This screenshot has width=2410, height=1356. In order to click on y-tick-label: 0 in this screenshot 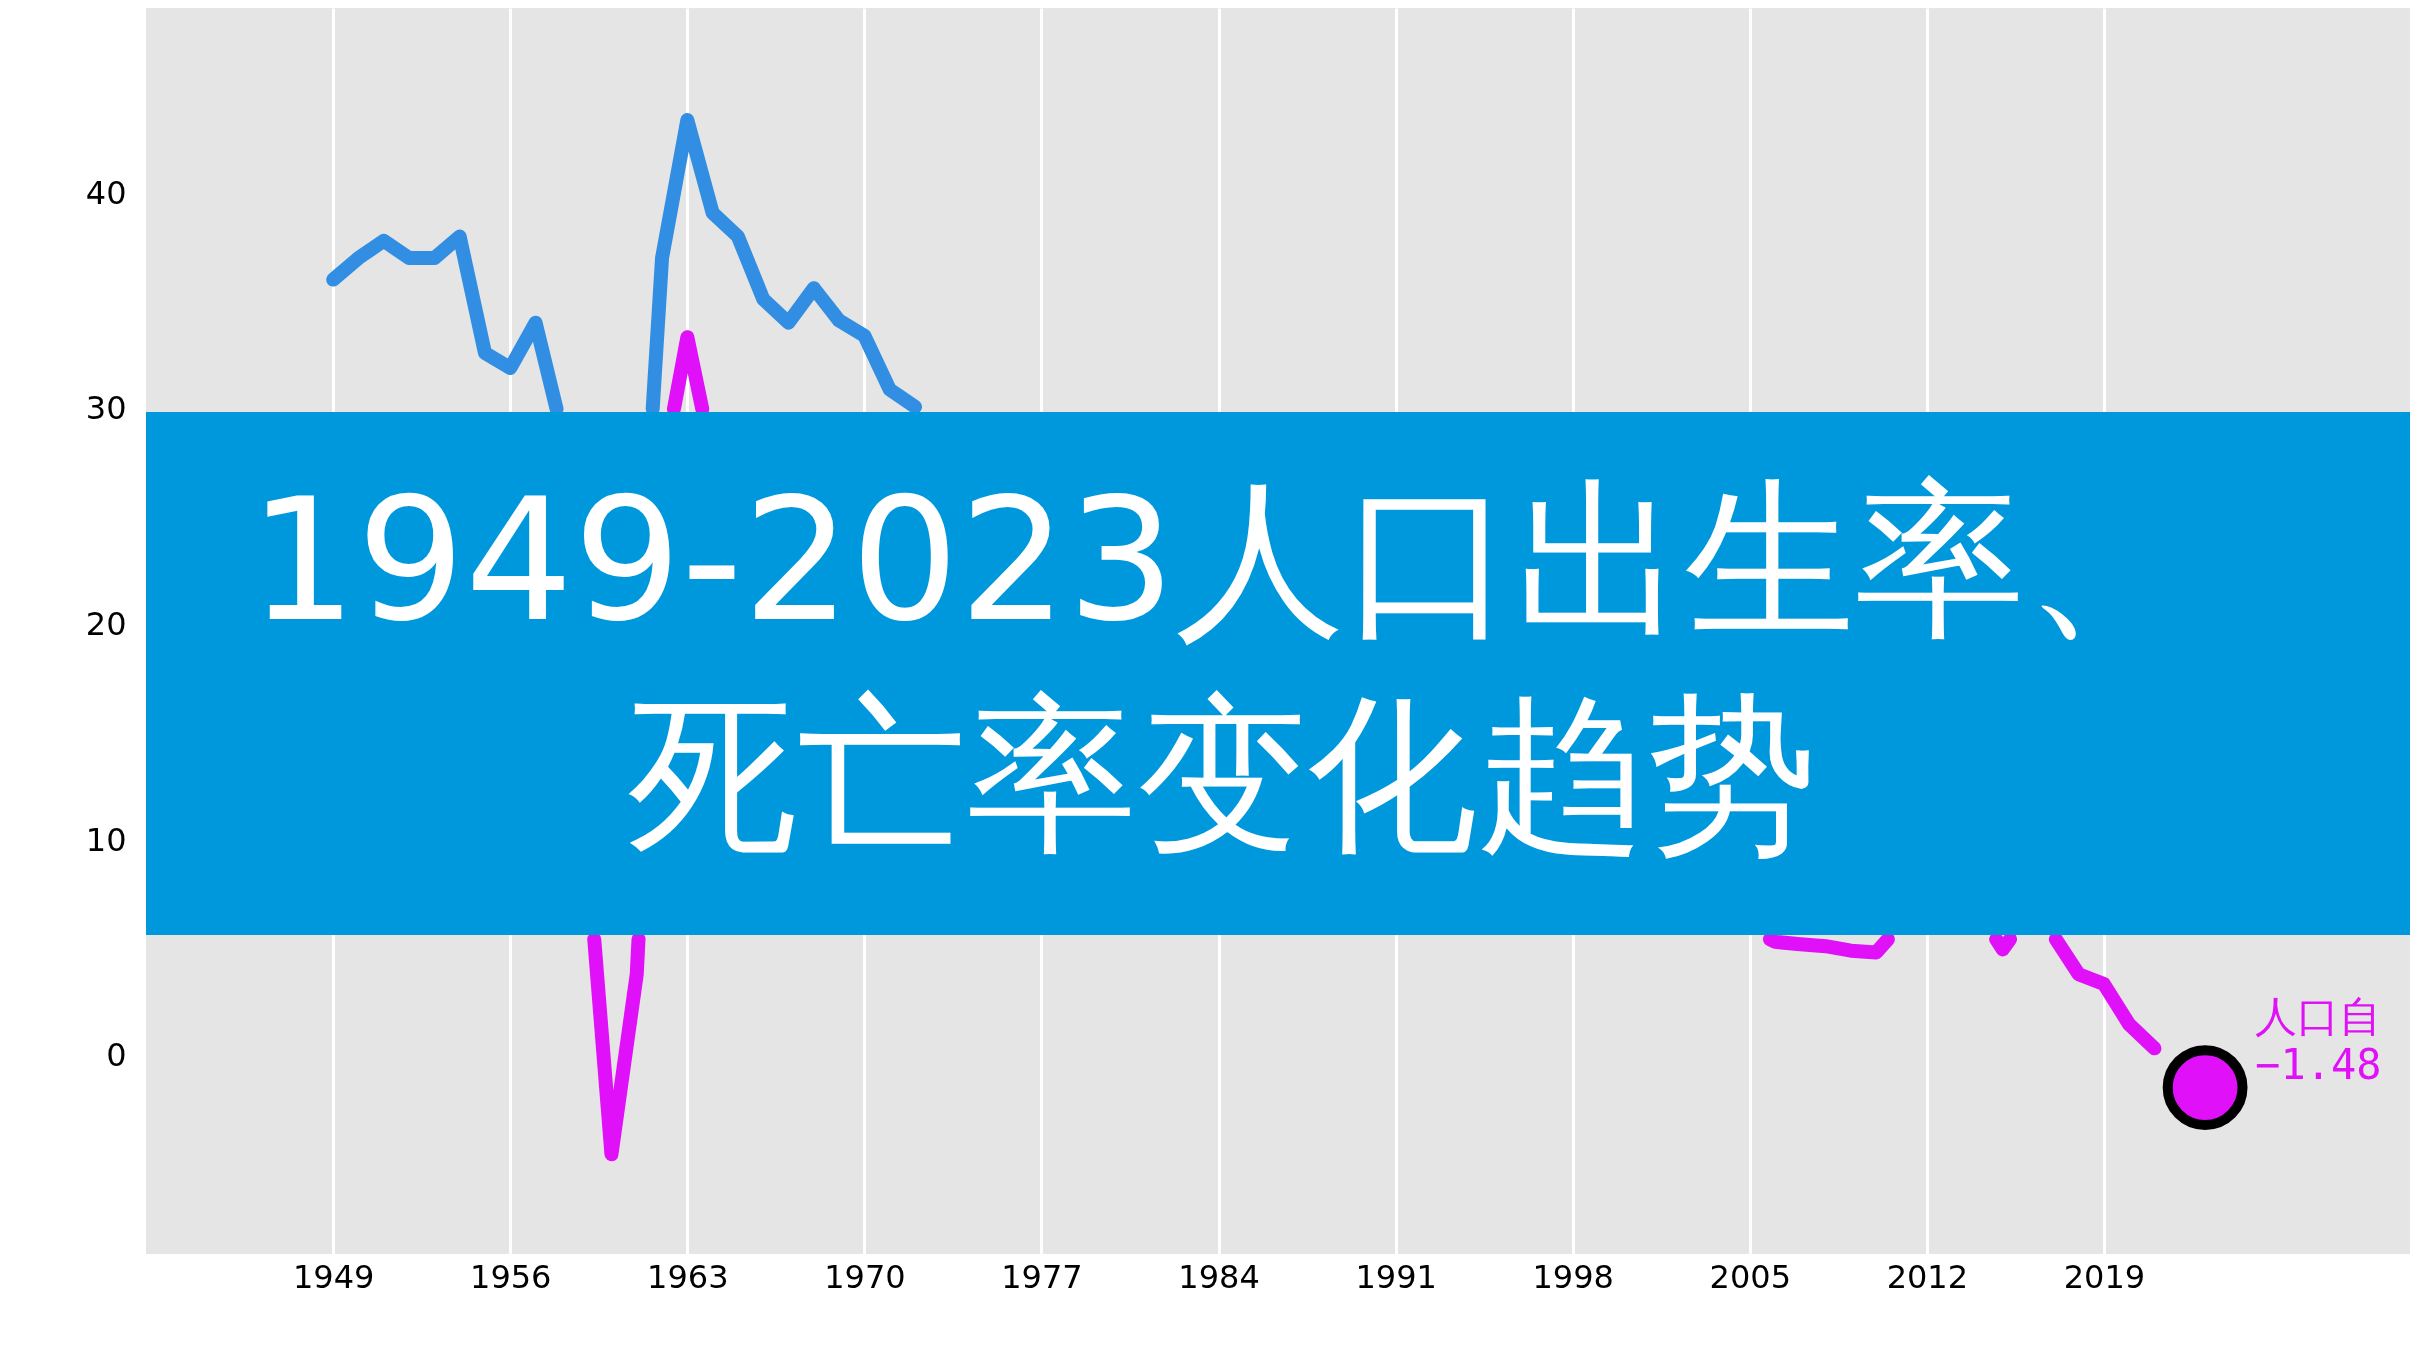, I will do `click(116, 1055)`.